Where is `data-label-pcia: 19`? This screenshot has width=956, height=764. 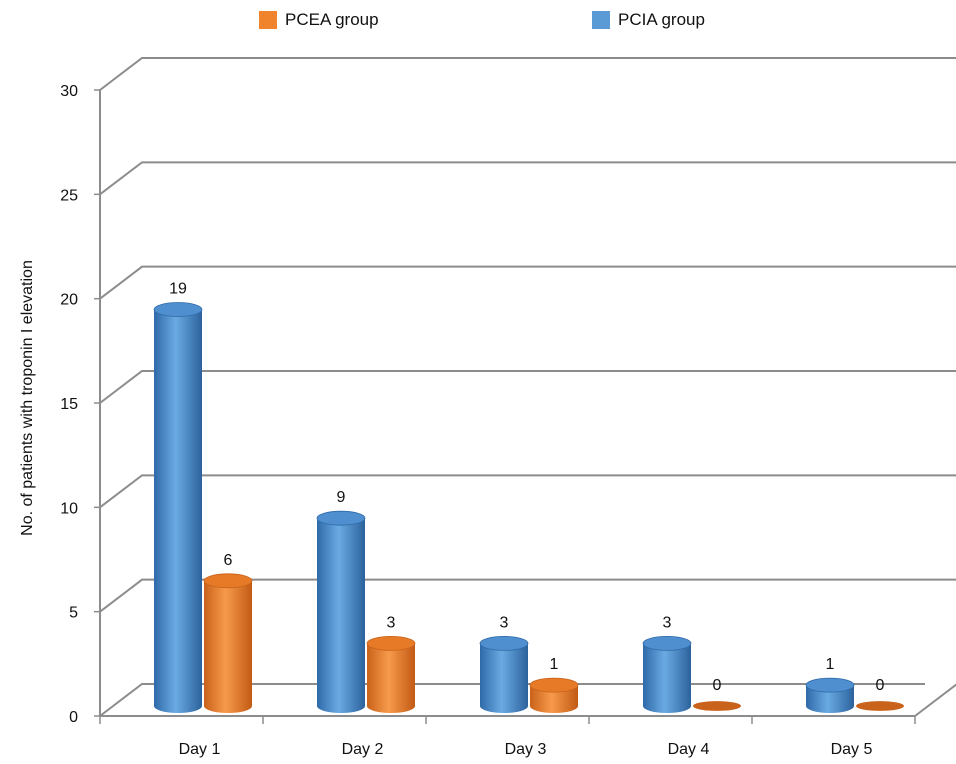 data-label-pcia: 19 is located at coordinates (178, 289).